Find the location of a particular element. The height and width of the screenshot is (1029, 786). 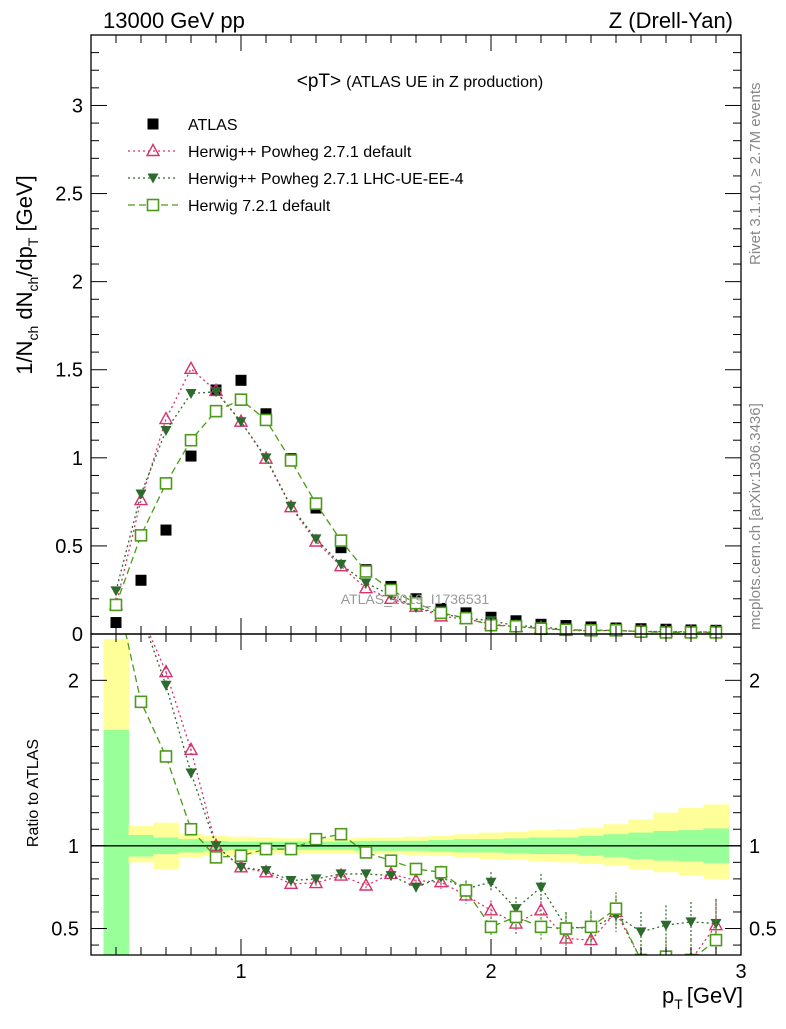

rat-ytick-label-l-1: 1 is located at coordinates (73, 847).